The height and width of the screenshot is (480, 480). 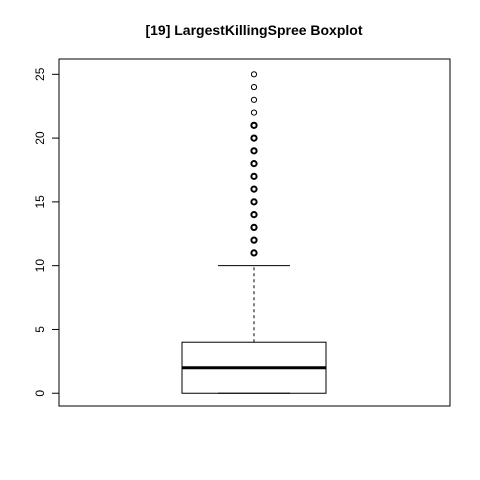 I want to click on y-tick-label-25: 25, so click(x=40, y=74).